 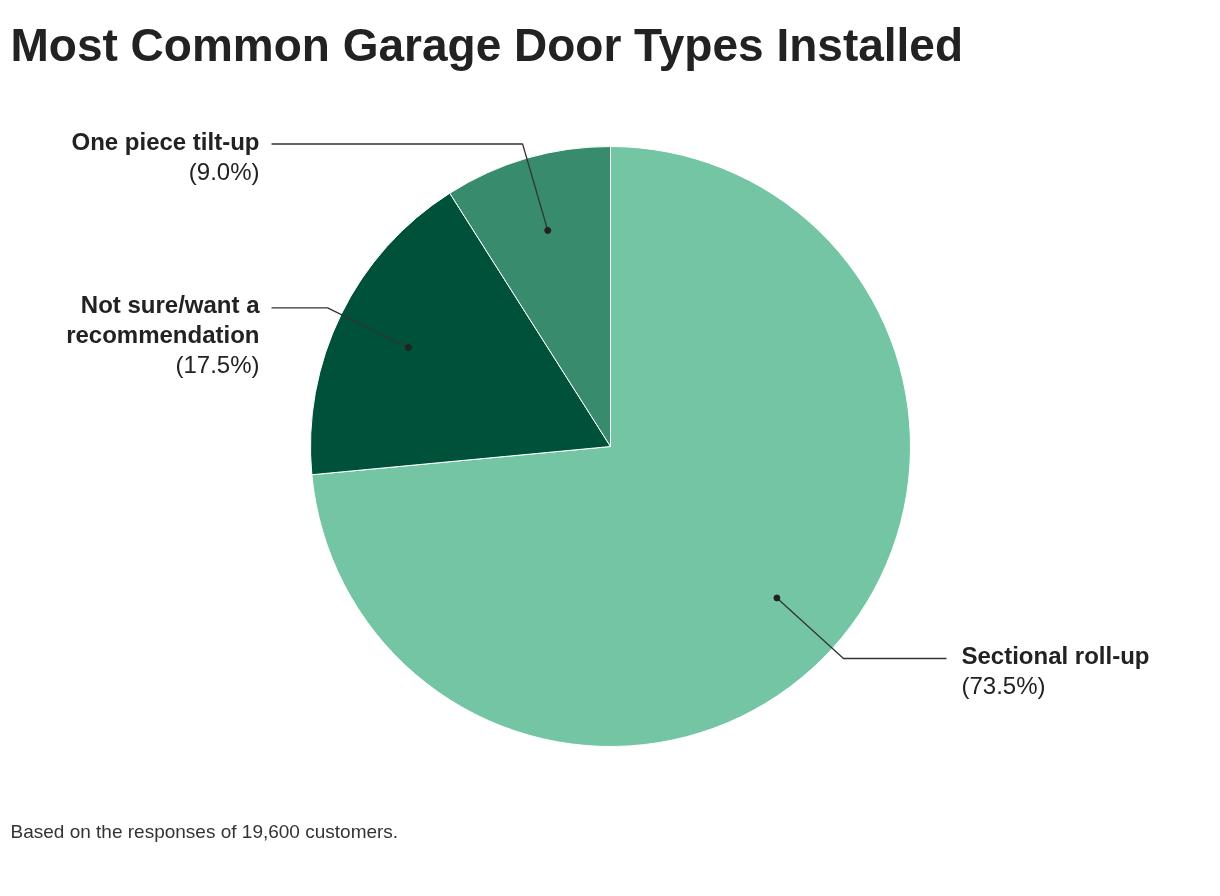 What do you see at coordinates (1003, 685) in the screenshot?
I see `data-label: (73.5%)` at bounding box center [1003, 685].